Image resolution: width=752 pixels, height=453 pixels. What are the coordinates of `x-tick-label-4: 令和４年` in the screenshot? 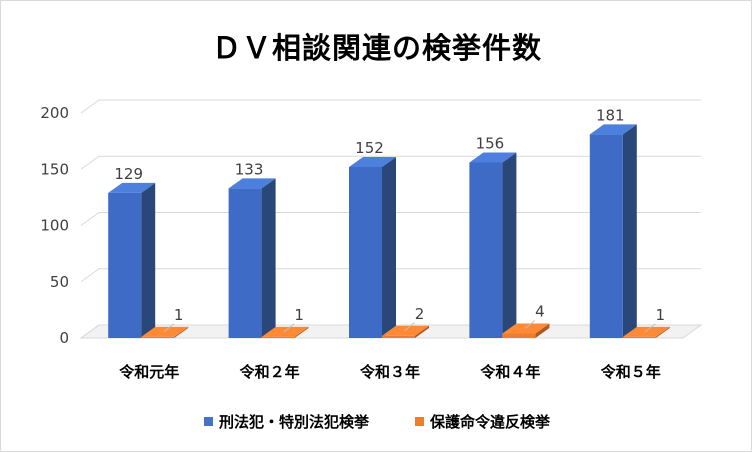 It's located at (510, 372).